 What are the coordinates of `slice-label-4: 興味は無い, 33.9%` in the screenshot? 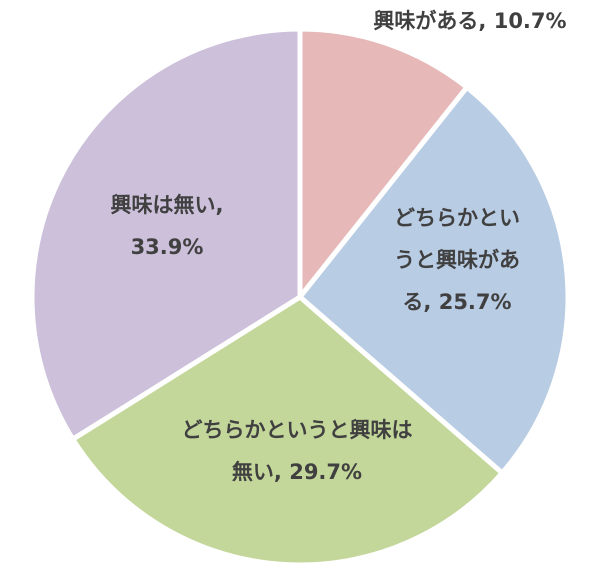 It's located at (167, 226).